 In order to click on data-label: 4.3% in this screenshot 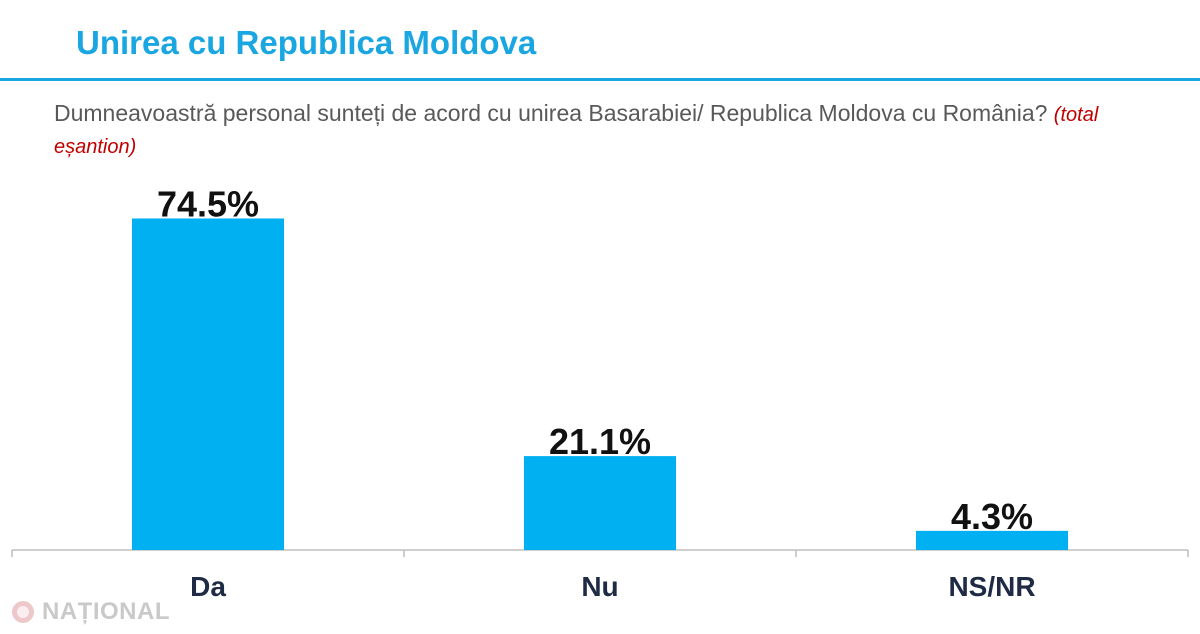, I will do `click(992, 516)`.